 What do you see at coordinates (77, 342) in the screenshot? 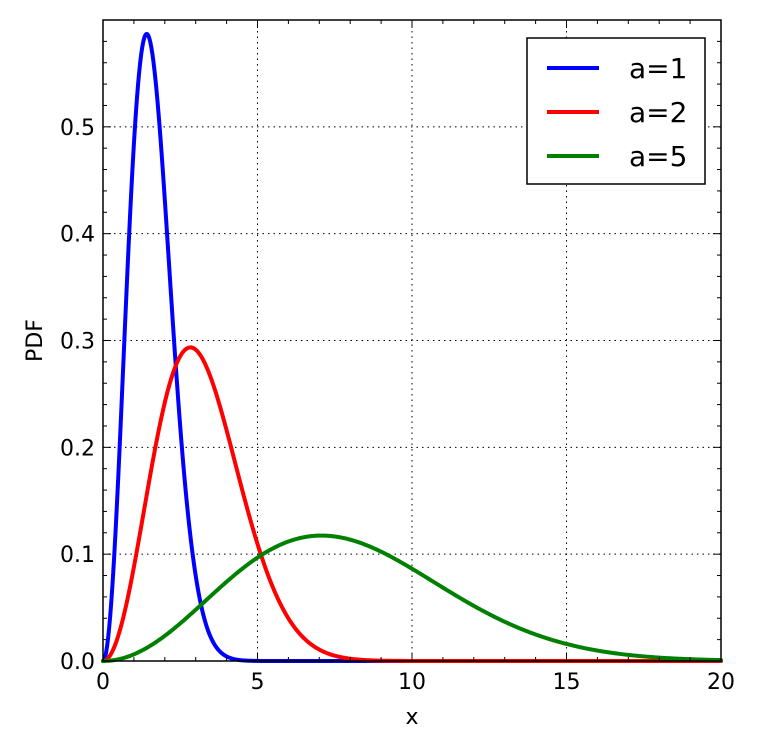
I see `y-tick-label: 0.3` at bounding box center [77, 342].